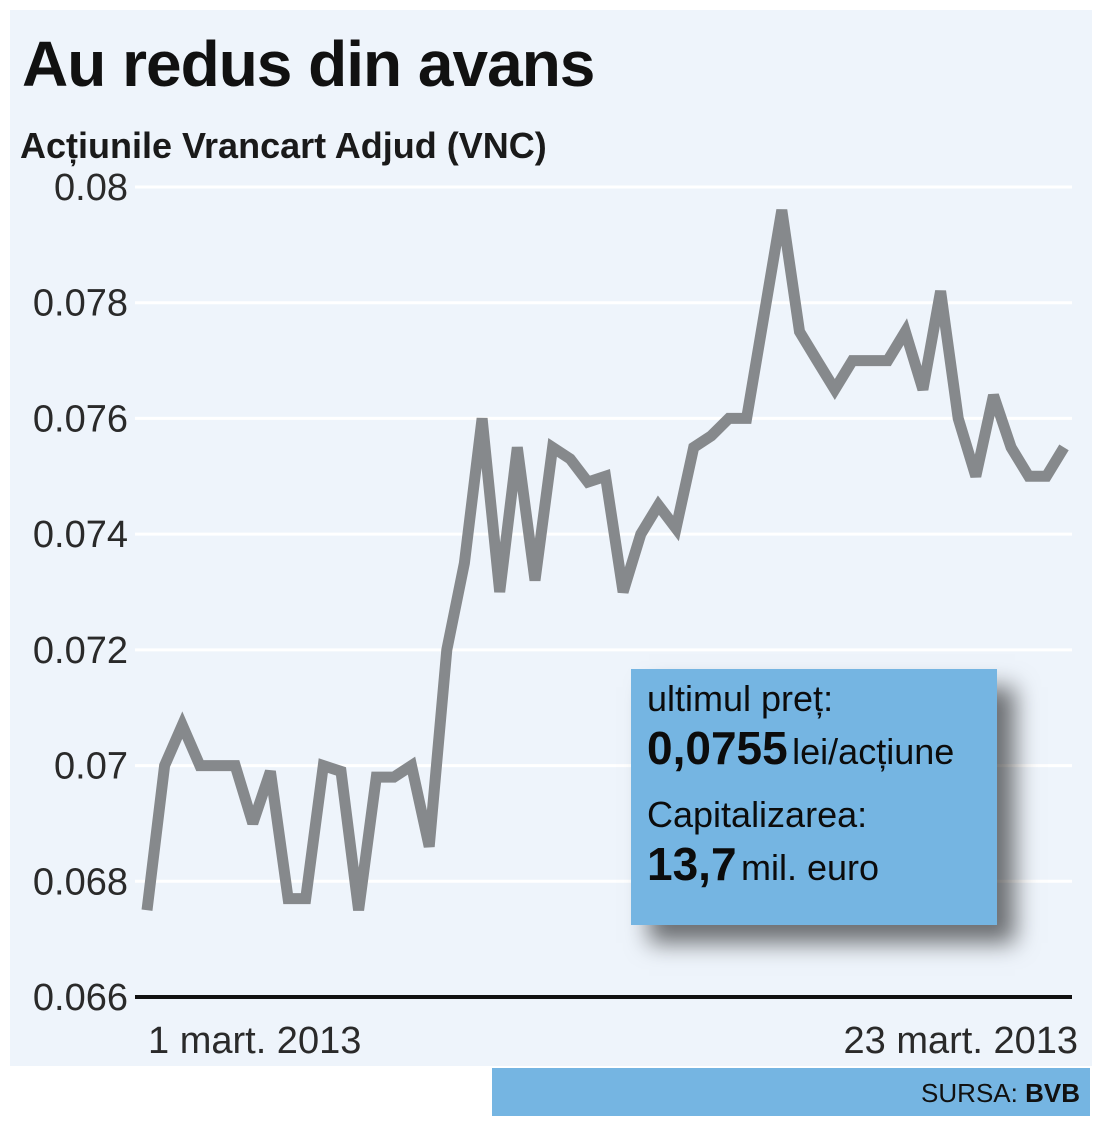  Describe the element at coordinates (80, 593) in the screenshot. I see `y-axis-ticks: 0.08 0.078 0.076 0.074 0.072 0.07 0.068 0.066` at that location.